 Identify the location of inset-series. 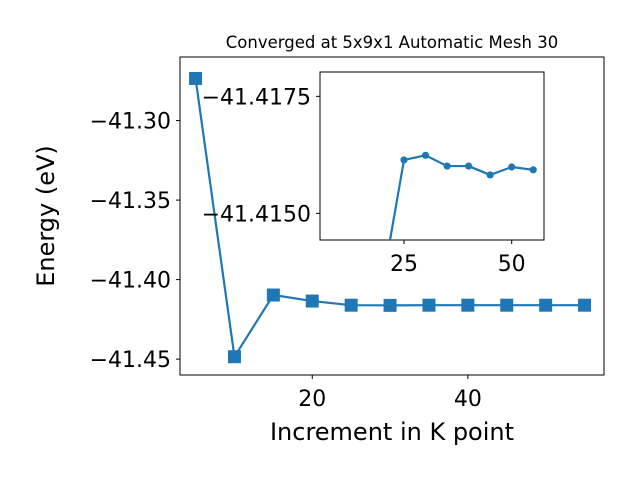
(462, 195).